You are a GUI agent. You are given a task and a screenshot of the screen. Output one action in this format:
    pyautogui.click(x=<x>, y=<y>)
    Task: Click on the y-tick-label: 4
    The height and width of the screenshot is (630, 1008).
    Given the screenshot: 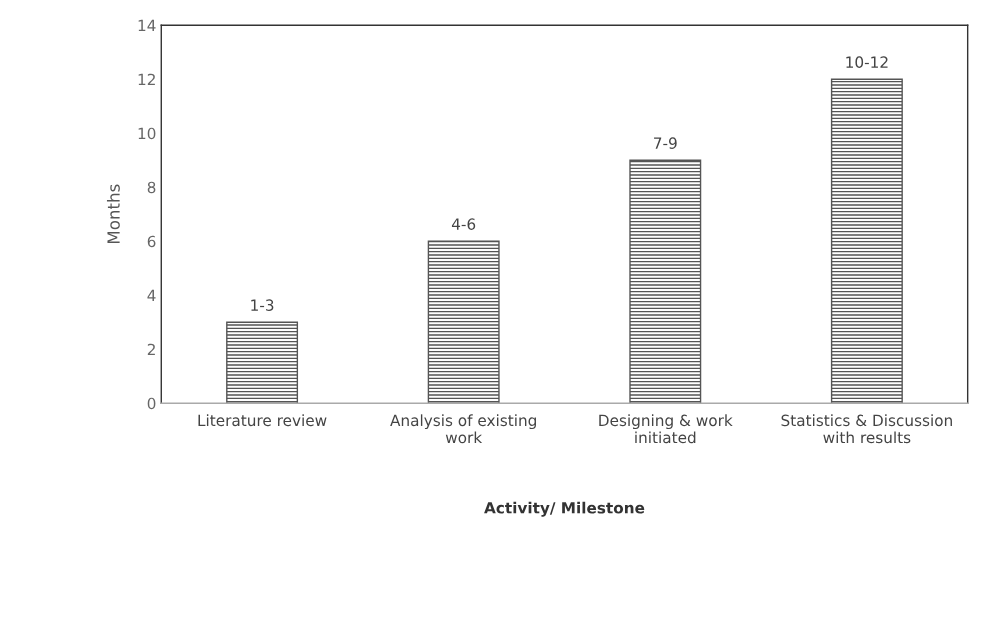 What is the action you would take?
    pyautogui.click(x=151, y=295)
    